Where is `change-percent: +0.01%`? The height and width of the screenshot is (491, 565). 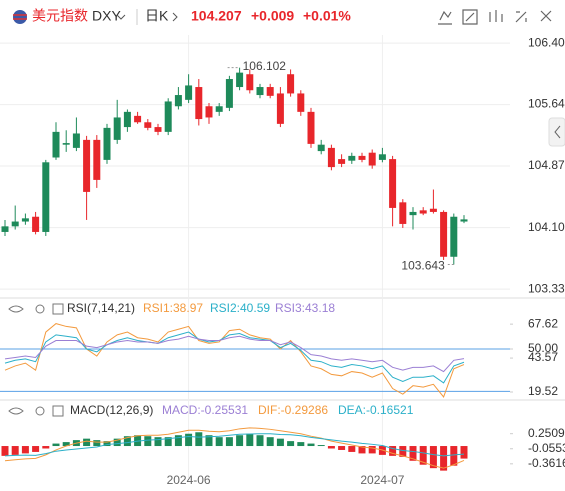
change-percent: +0.01% is located at coordinates (327, 16).